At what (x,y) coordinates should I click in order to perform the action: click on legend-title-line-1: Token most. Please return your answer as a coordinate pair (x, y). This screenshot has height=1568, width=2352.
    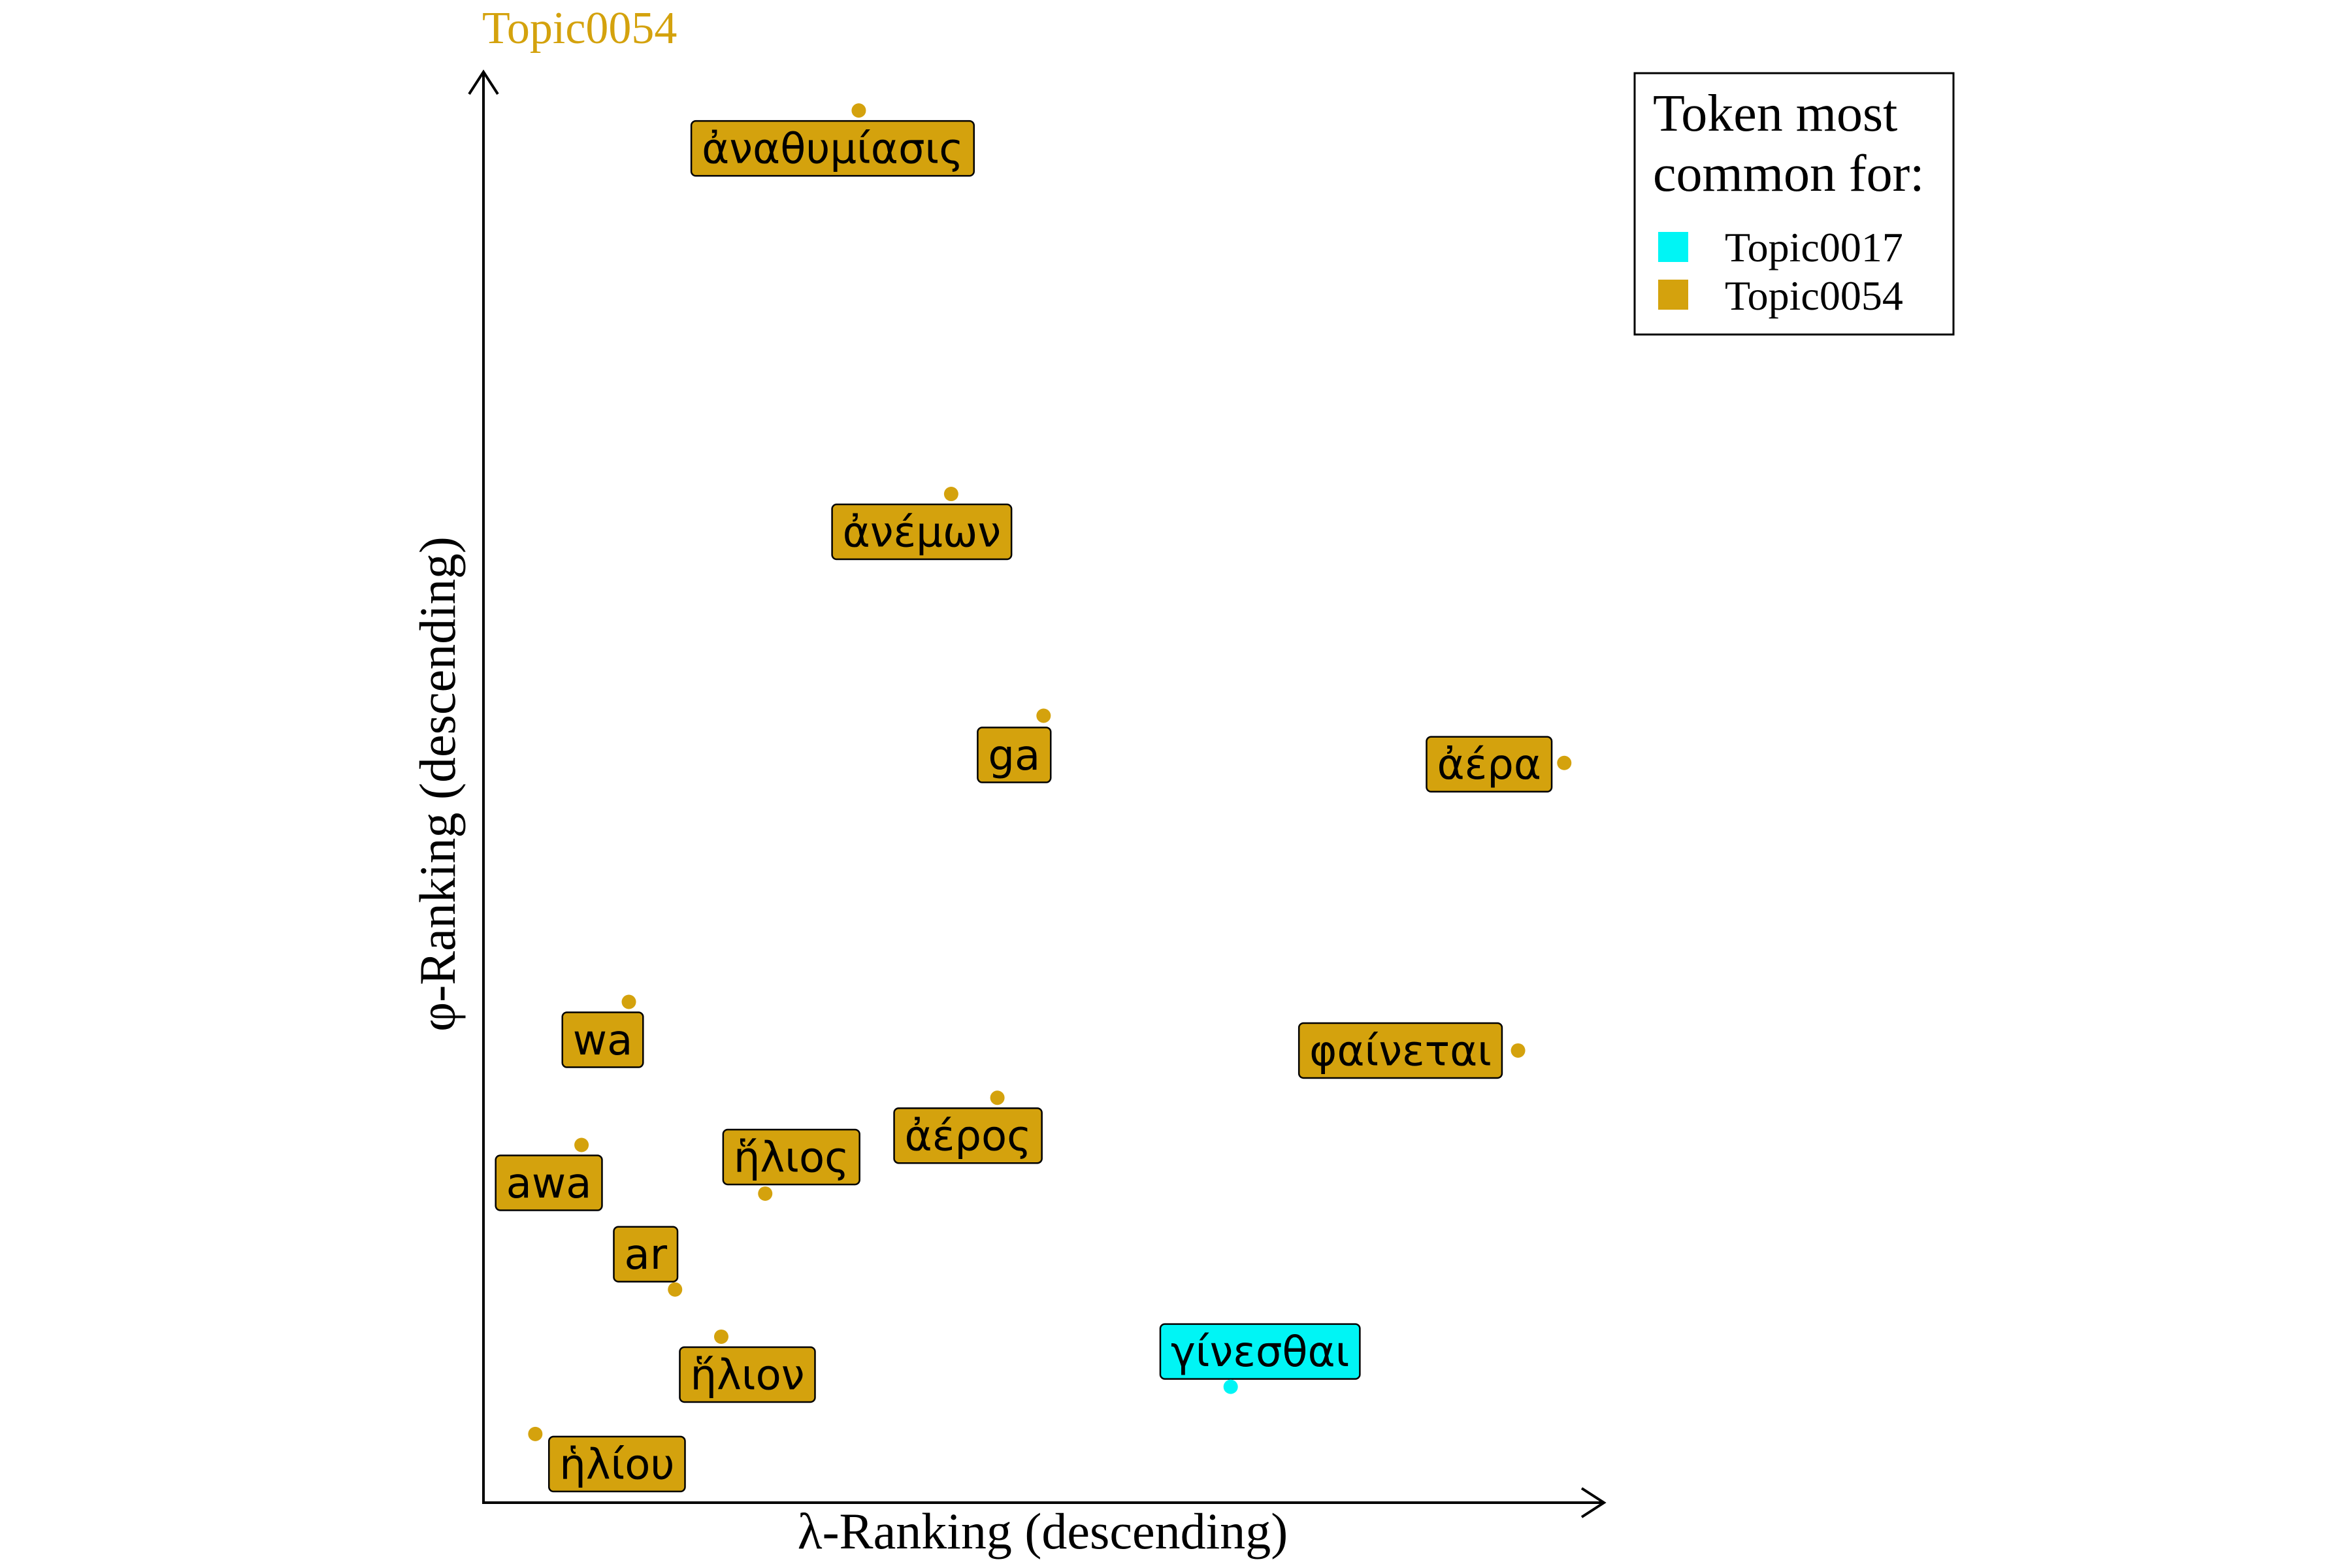
    Looking at the image, I should click on (1775, 113).